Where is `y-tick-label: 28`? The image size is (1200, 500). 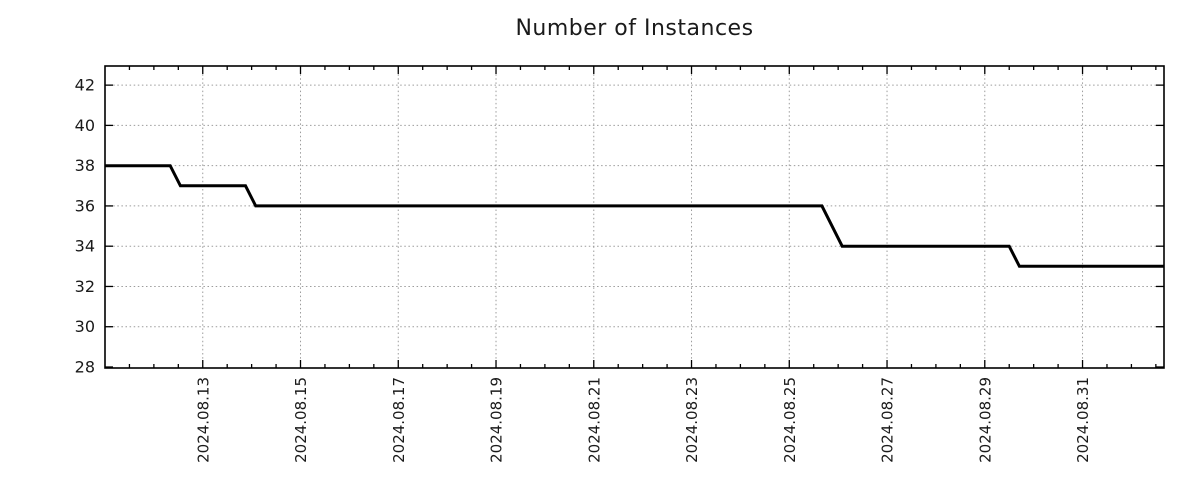
y-tick-label: 28 is located at coordinates (85, 366).